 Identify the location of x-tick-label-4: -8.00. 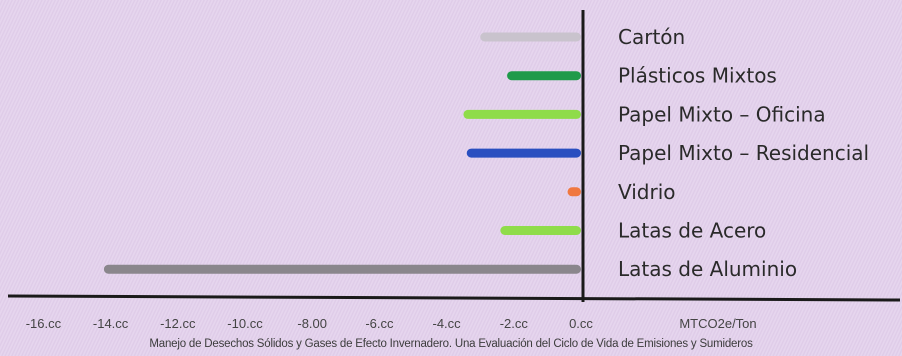
(312, 323).